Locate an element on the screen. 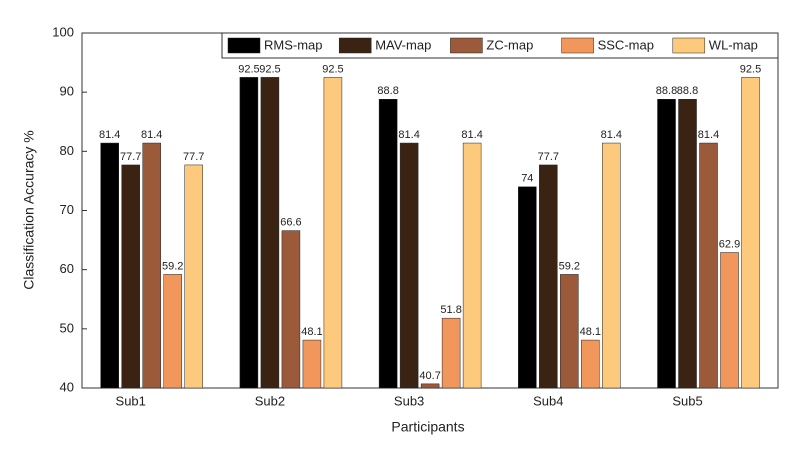 The image size is (790, 453). x-tick-label: Sub2 is located at coordinates (270, 400).